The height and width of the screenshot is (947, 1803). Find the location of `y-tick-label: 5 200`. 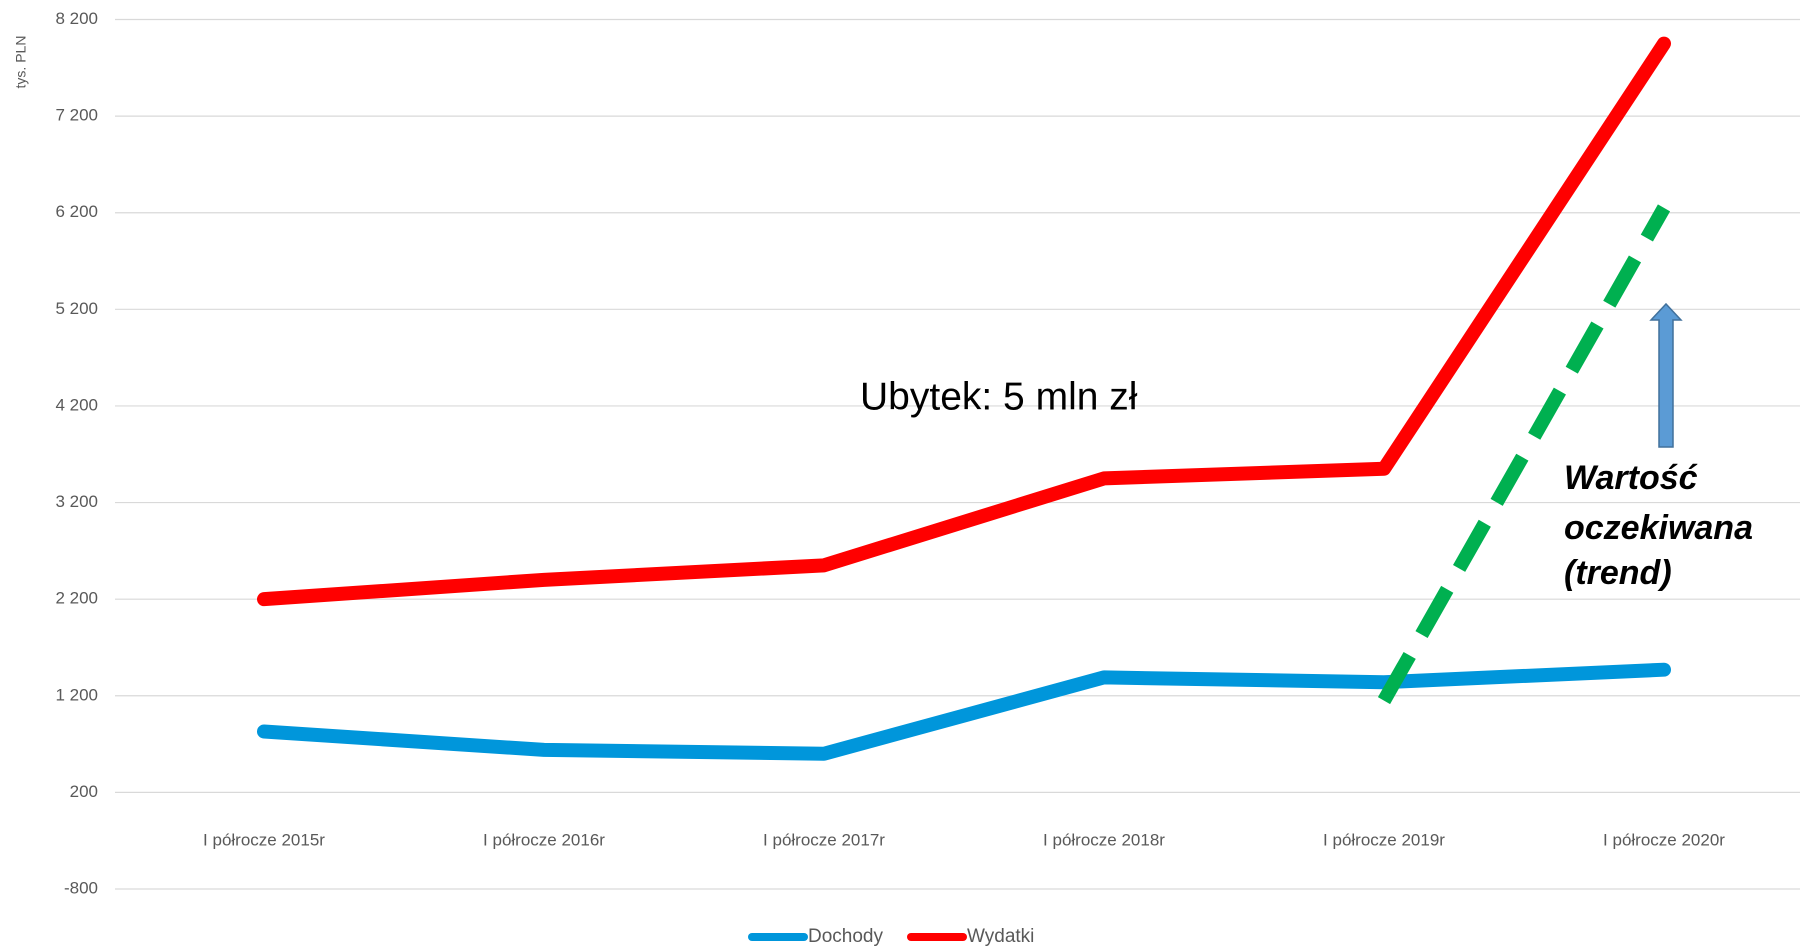

y-tick-label: 5 200 is located at coordinates (76, 308).